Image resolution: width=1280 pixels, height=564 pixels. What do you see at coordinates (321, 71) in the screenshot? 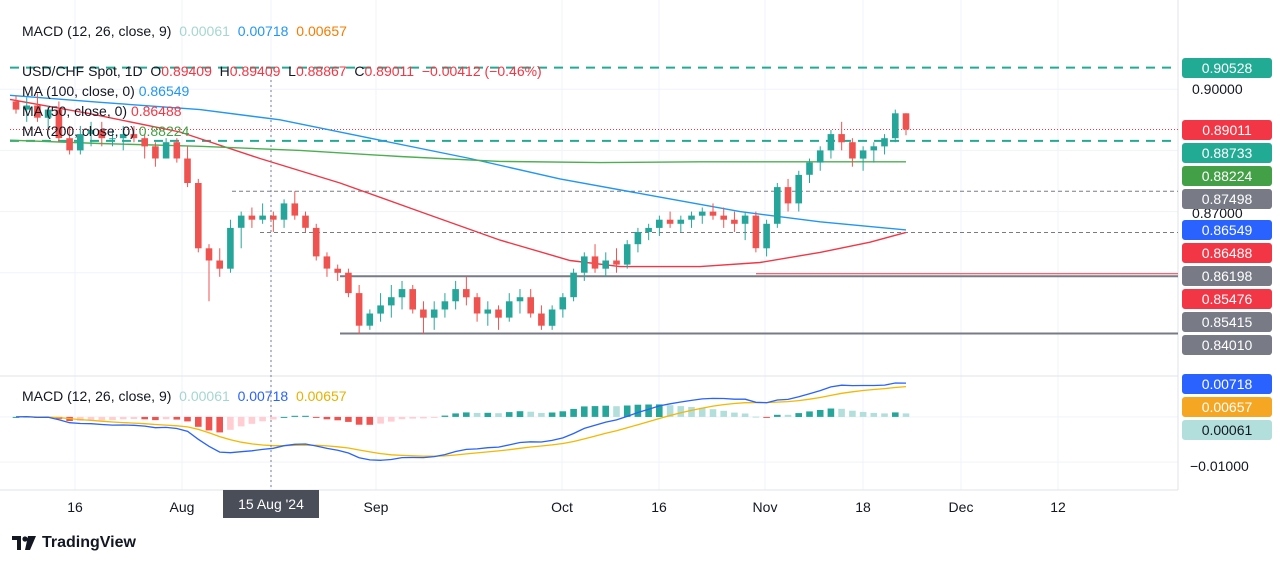
I see `low-value: 0.88867` at bounding box center [321, 71].